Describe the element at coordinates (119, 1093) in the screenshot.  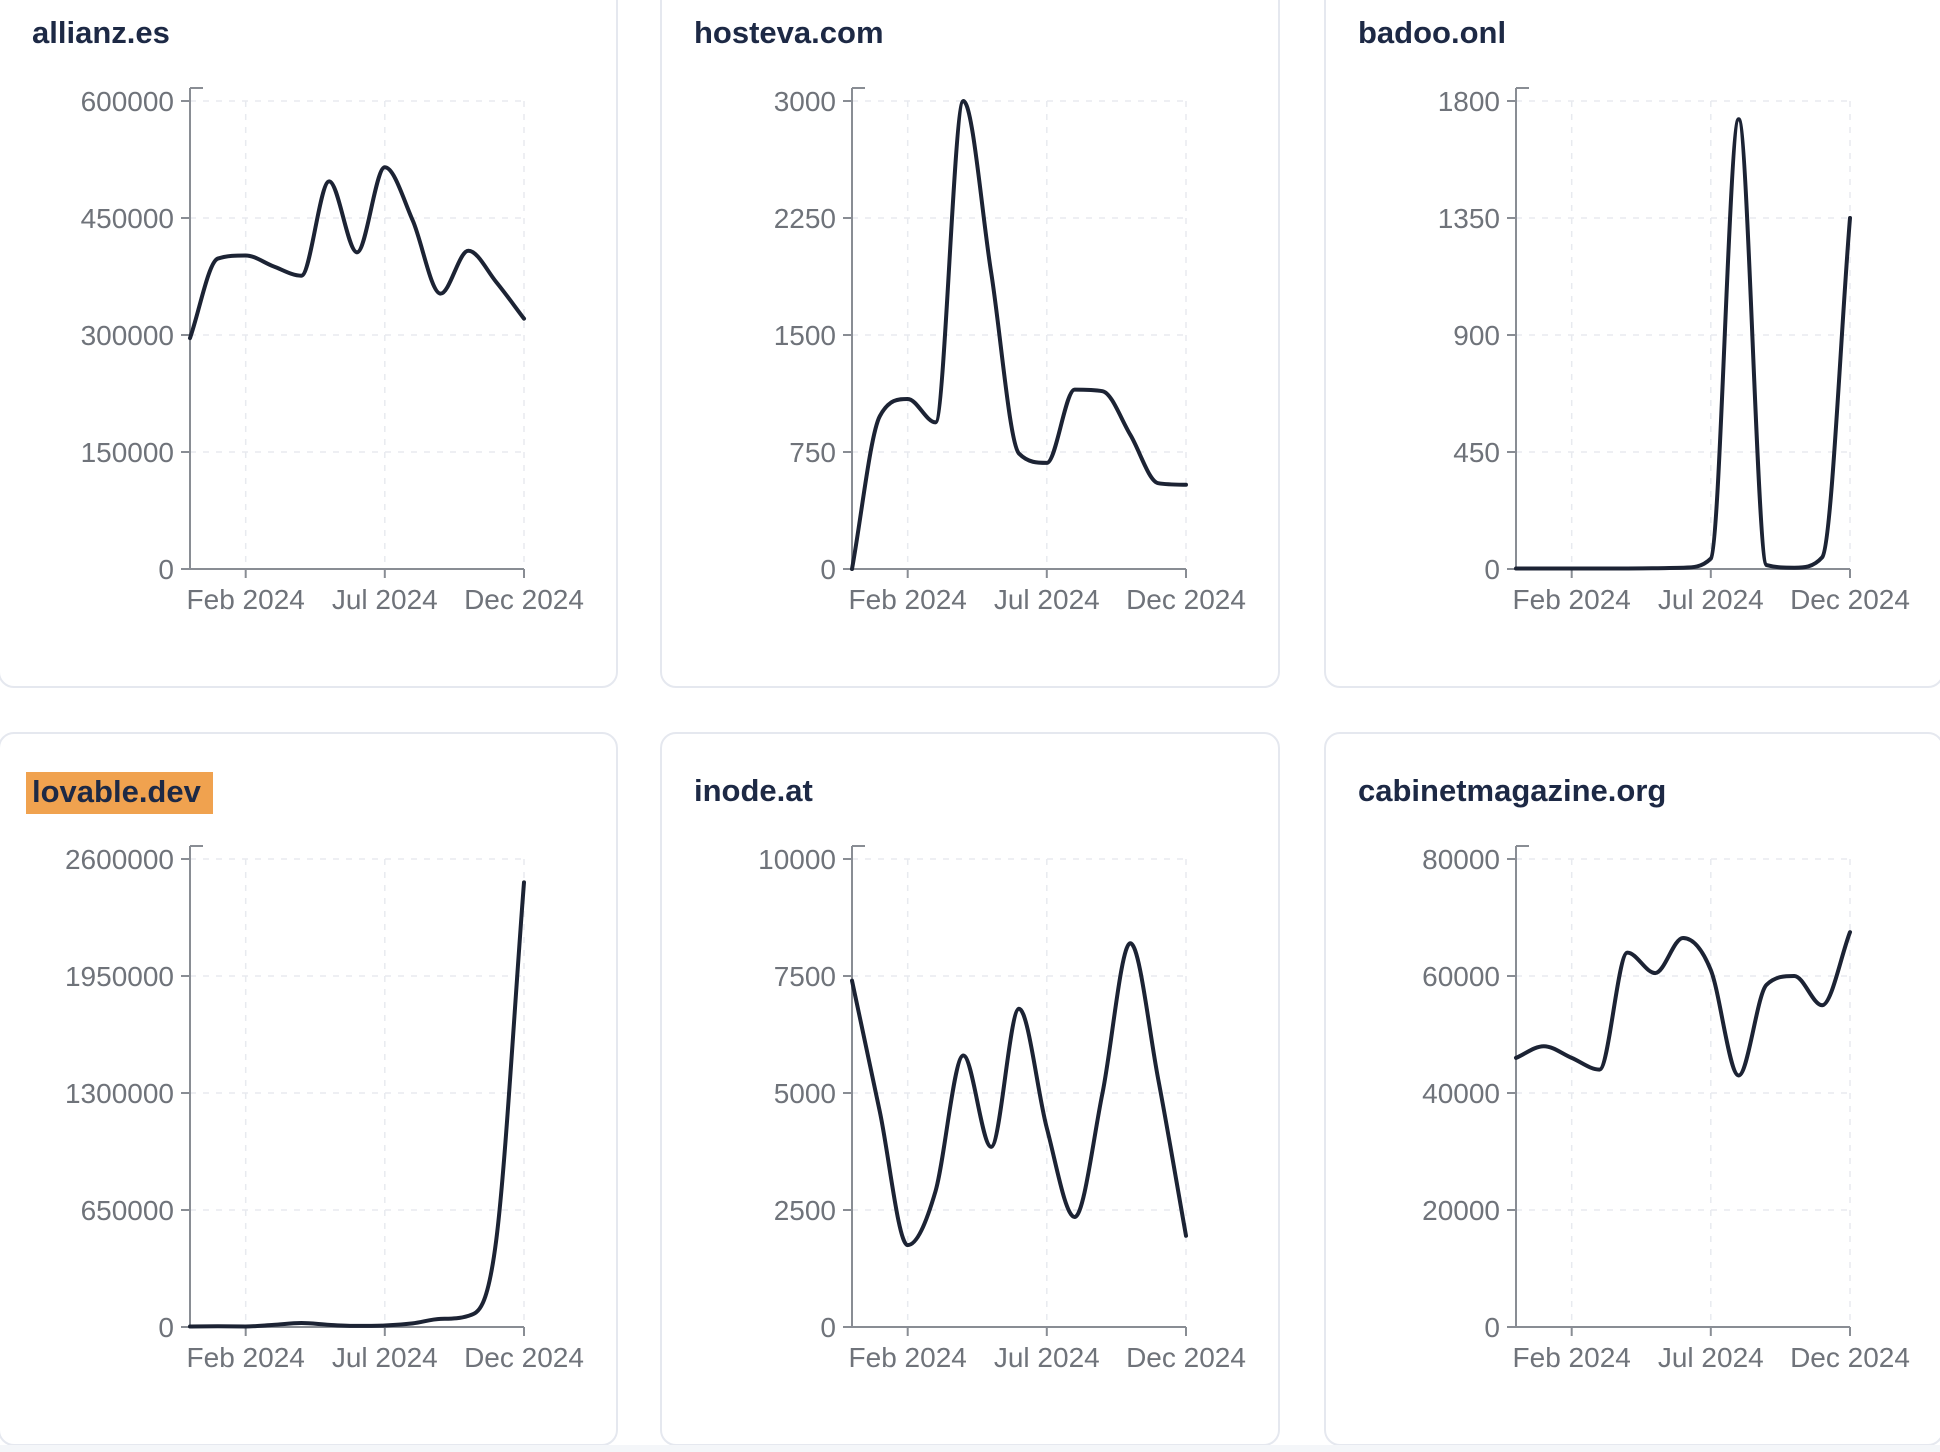
I see `svg-text: 1300000` at that location.